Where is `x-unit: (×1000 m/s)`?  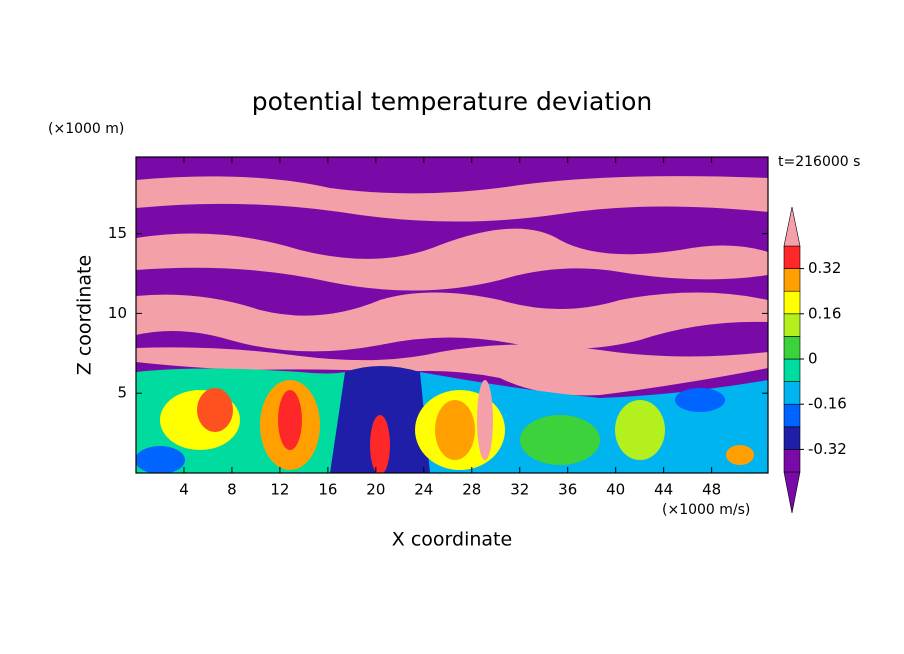 x-unit: (×1000 m/s) is located at coordinates (706, 510).